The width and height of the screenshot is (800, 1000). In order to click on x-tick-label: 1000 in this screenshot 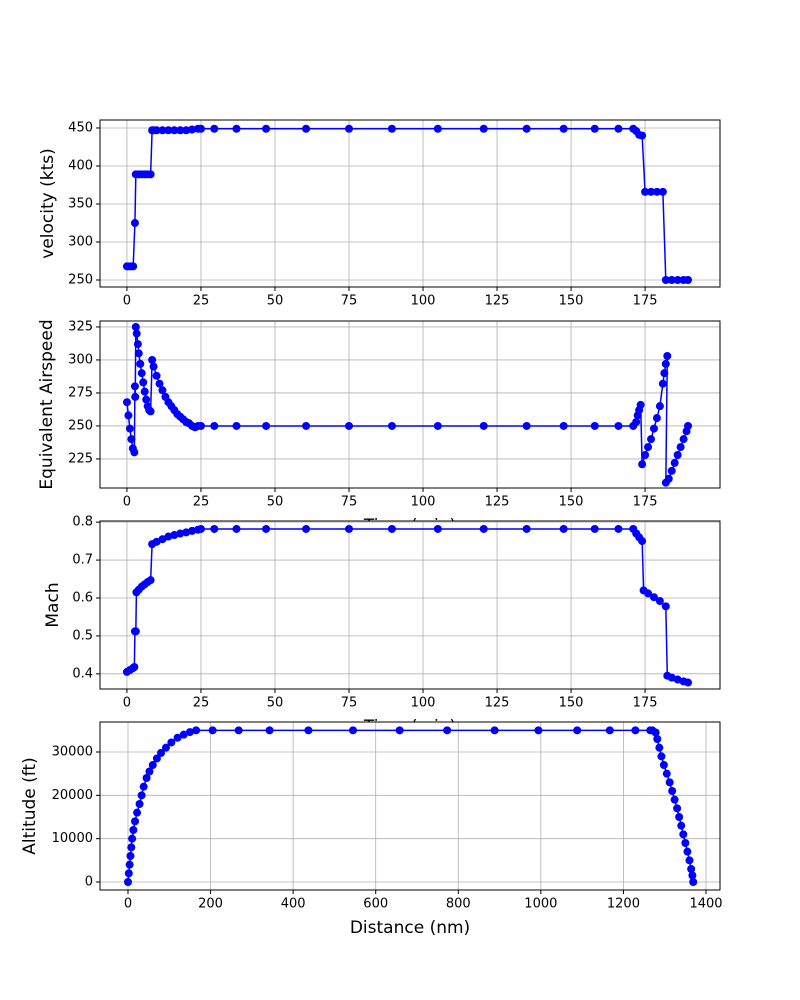, I will do `click(540, 904)`.